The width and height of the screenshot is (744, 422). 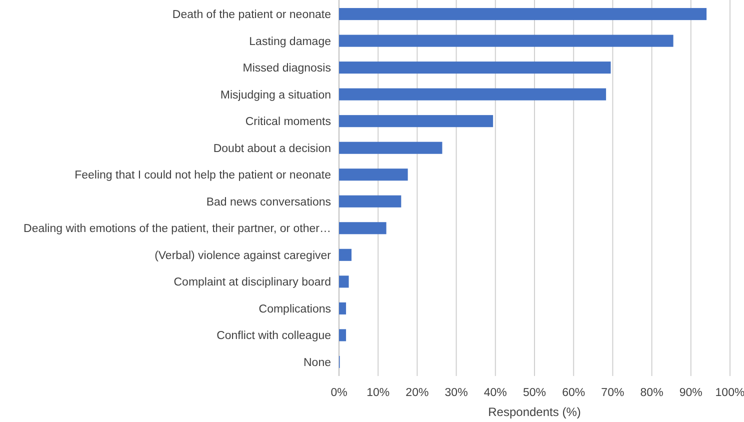 What do you see at coordinates (202, 176) in the screenshot?
I see `y-tick-label: Feeling that I could not help the patient or neonate` at bounding box center [202, 176].